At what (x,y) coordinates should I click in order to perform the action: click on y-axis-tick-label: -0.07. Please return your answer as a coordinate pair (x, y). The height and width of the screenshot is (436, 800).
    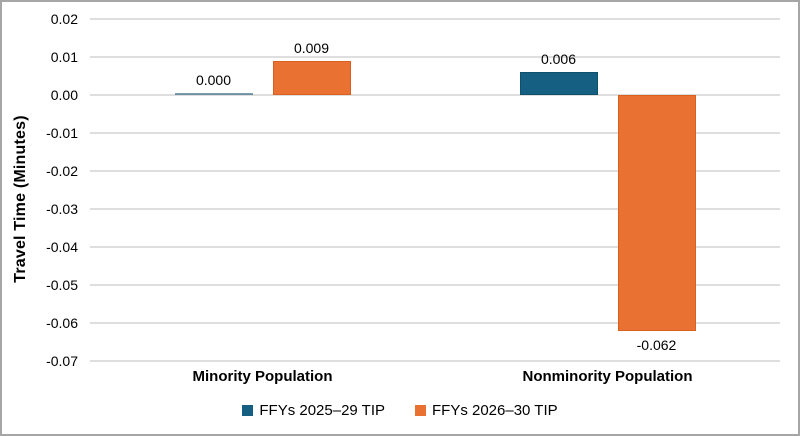
    Looking at the image, I should click on (62, 361).